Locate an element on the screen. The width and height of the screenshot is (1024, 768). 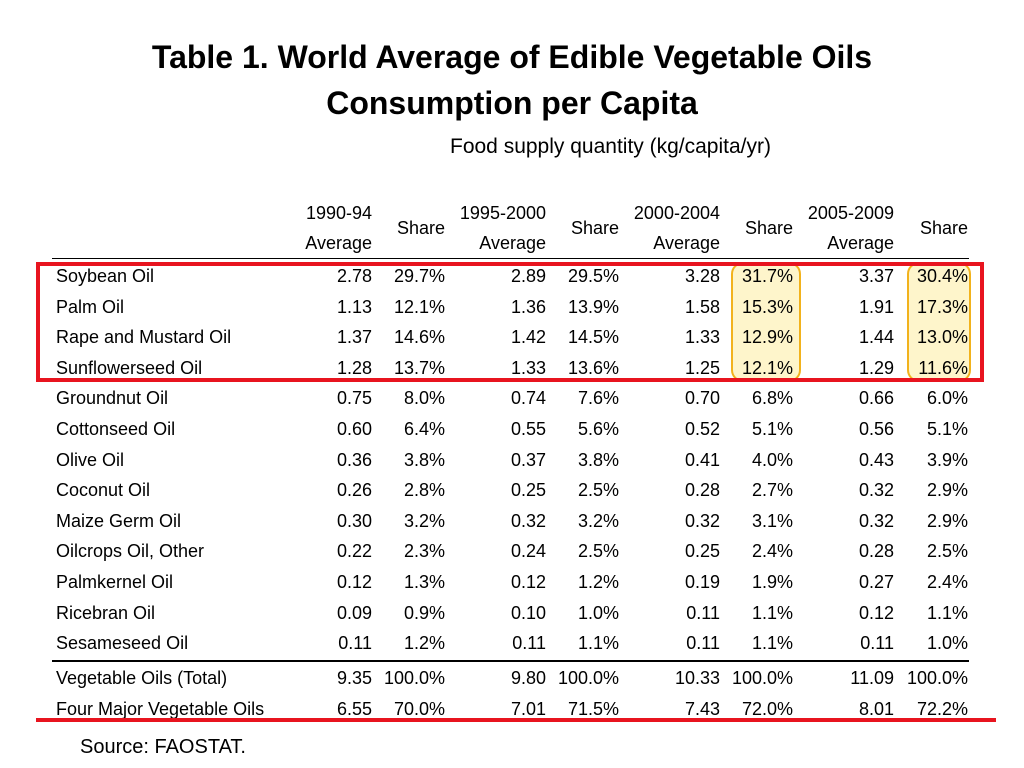
average-cell: 3.28 is located at coordinates (702, 276).